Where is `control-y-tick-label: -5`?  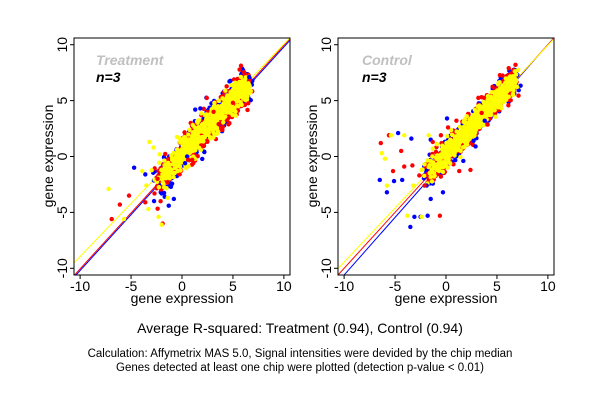 control-y-tick-label: -5 is located at coordinates (326, 212).